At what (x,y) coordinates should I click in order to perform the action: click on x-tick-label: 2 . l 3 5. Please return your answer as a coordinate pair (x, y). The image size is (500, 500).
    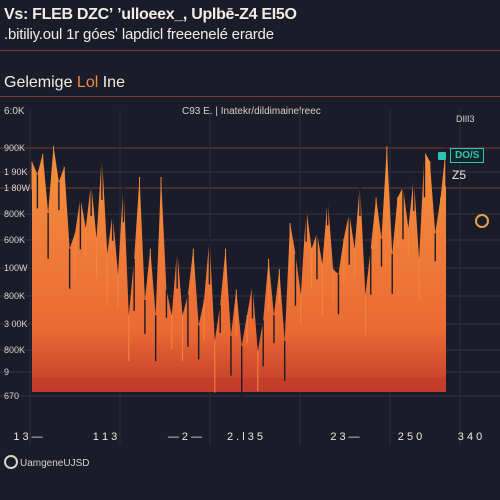
    Looking at the image, I should click on (245, 437).